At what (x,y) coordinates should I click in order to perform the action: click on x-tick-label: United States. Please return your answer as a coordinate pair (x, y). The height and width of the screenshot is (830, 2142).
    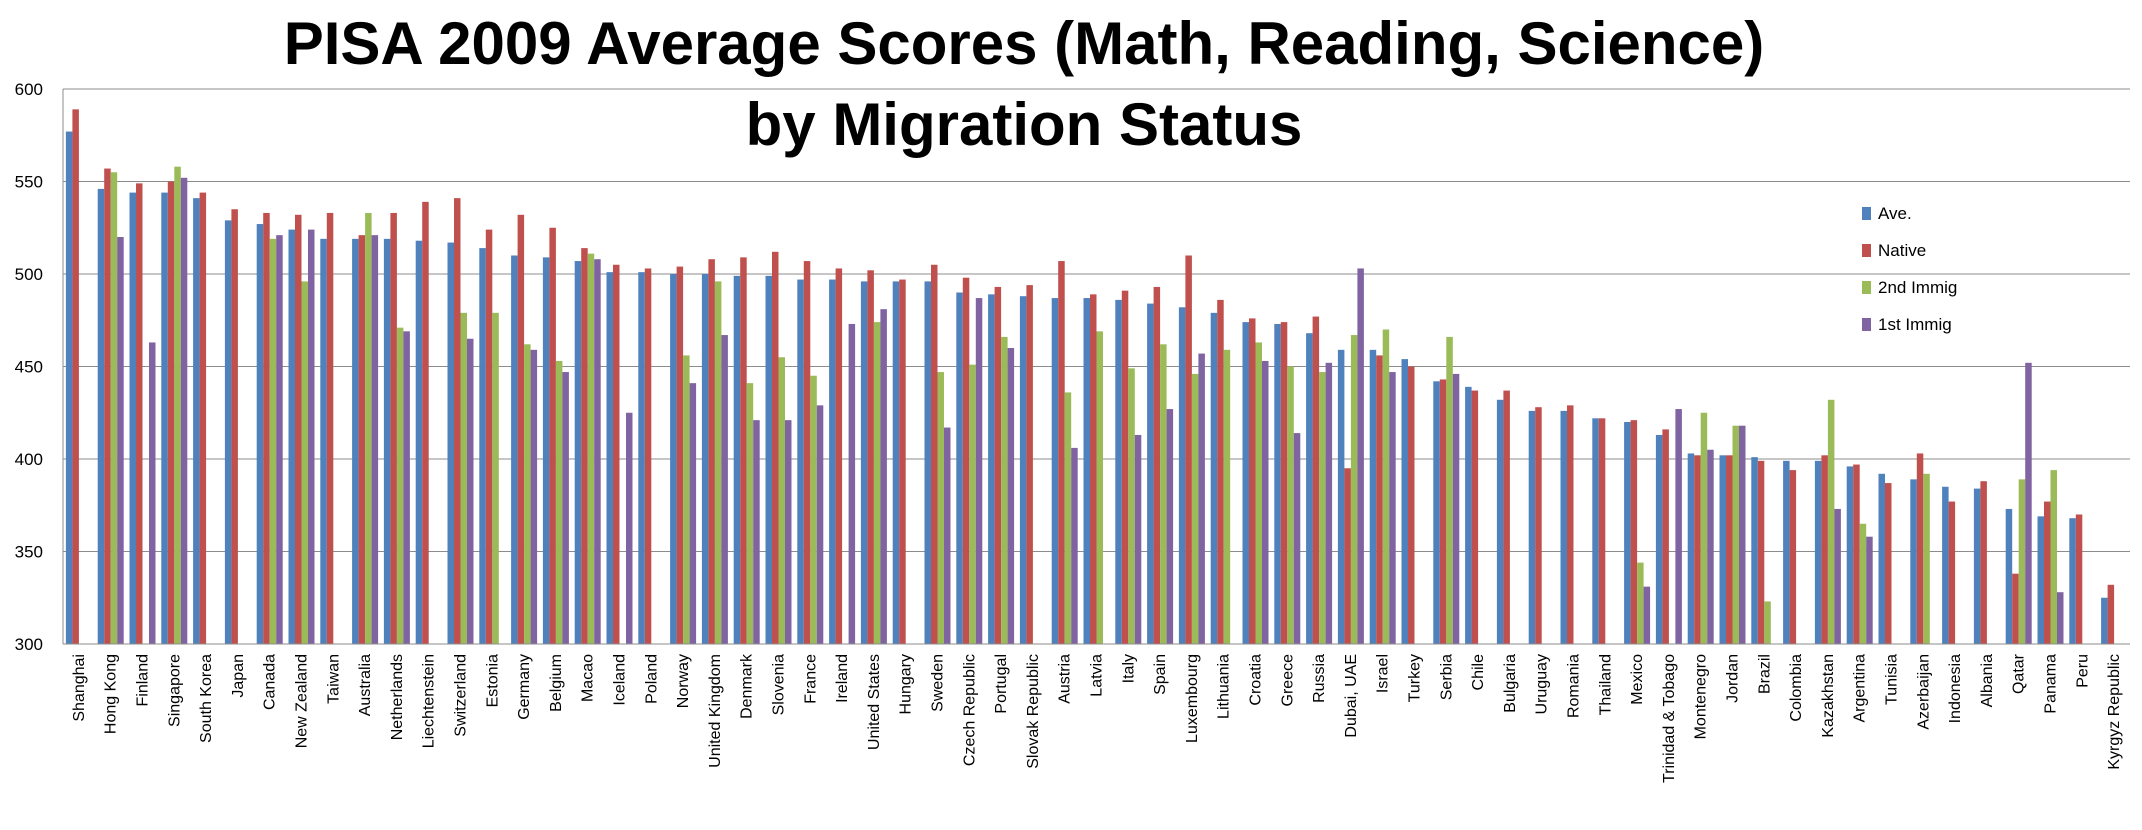
    Looking at the image, I should click on (874, 702).